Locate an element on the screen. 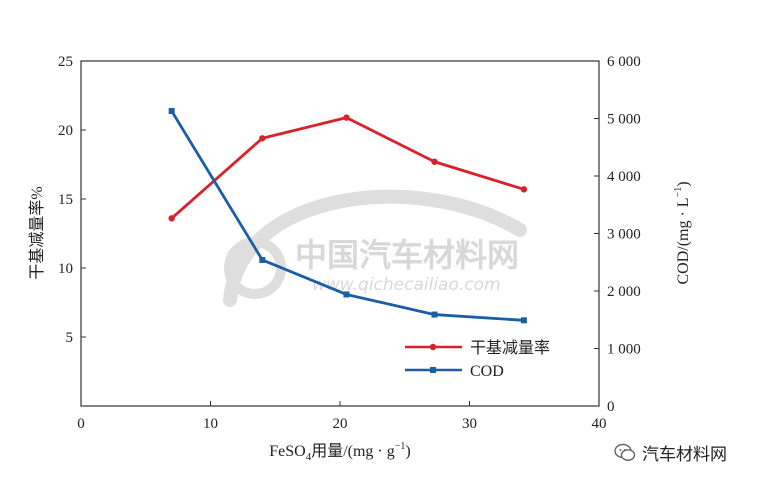 The height and width of the screenshot is (484, 761). watermark: 中国汽车材料网 www.qichecailiao.com is located at coordinates (375, 248).